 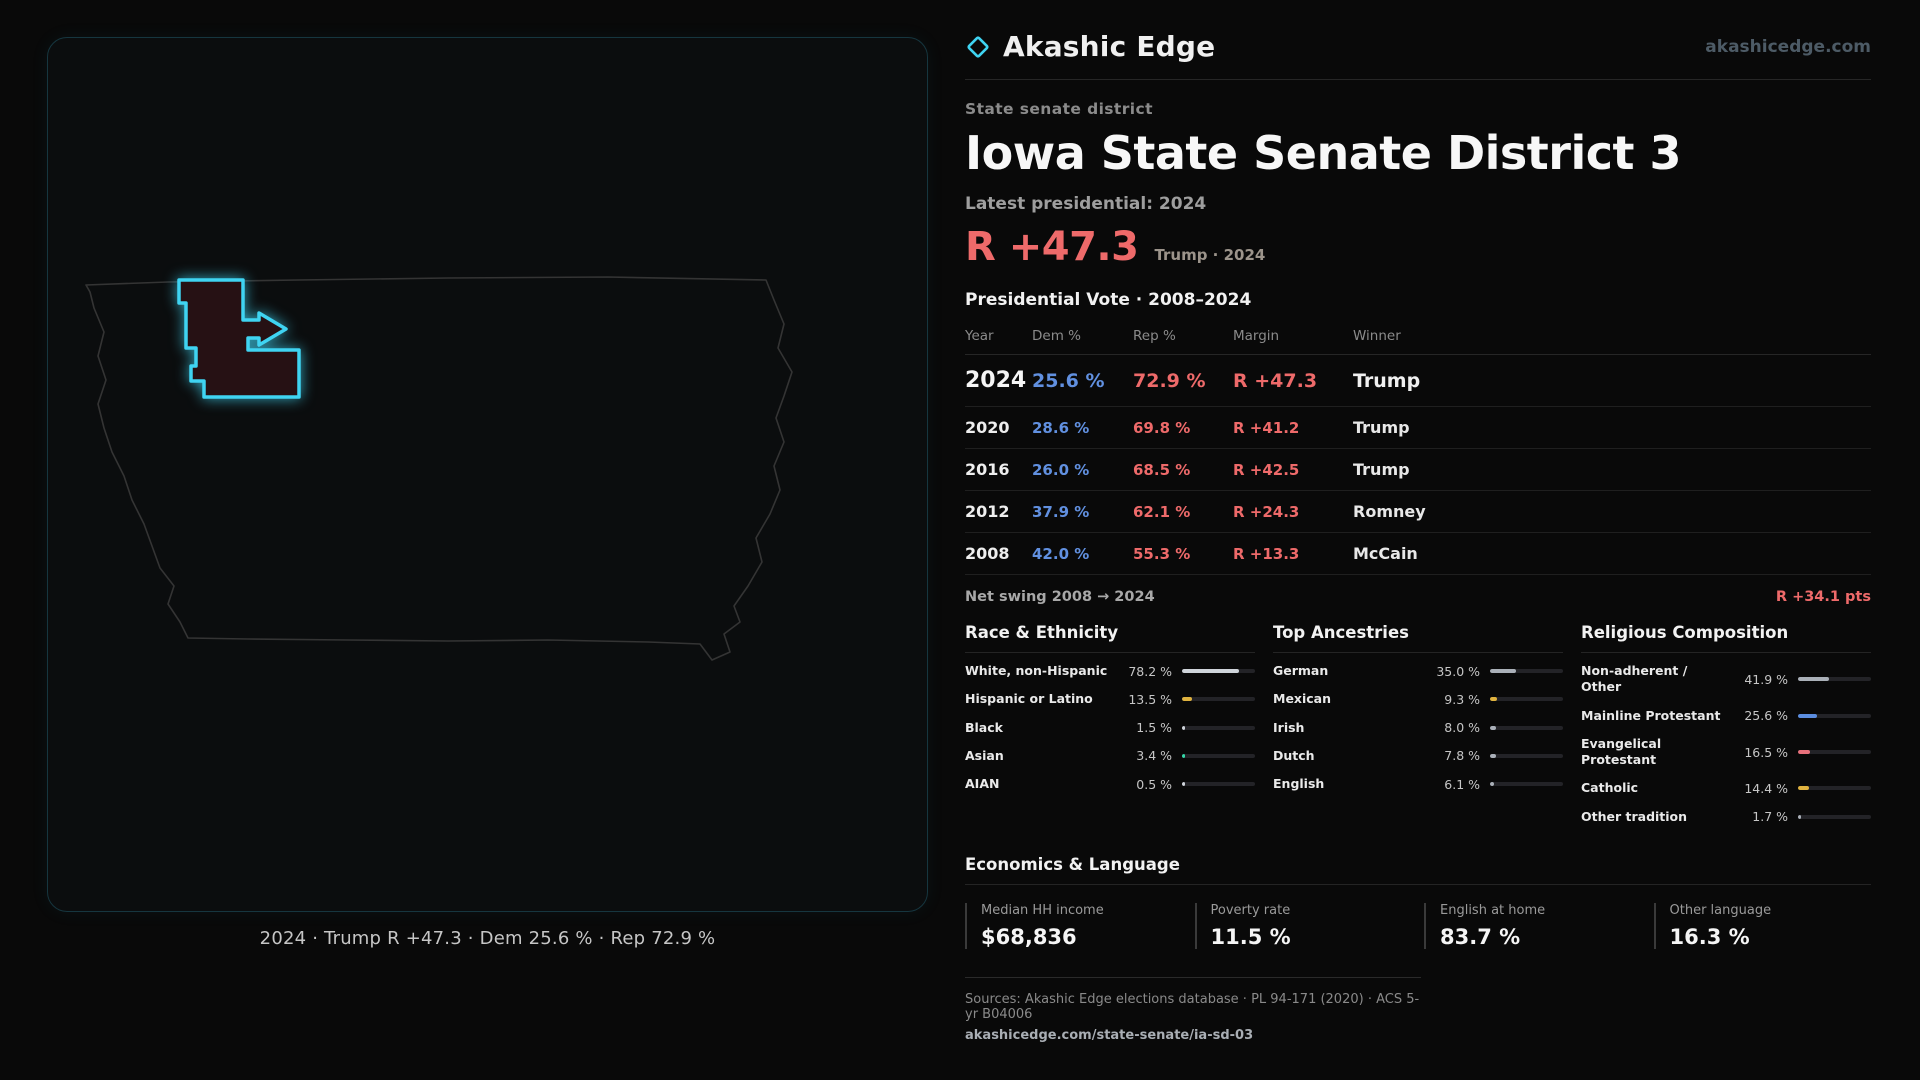 I want to click on site-link: akashicedge.com, so click(x=1788, y=46).